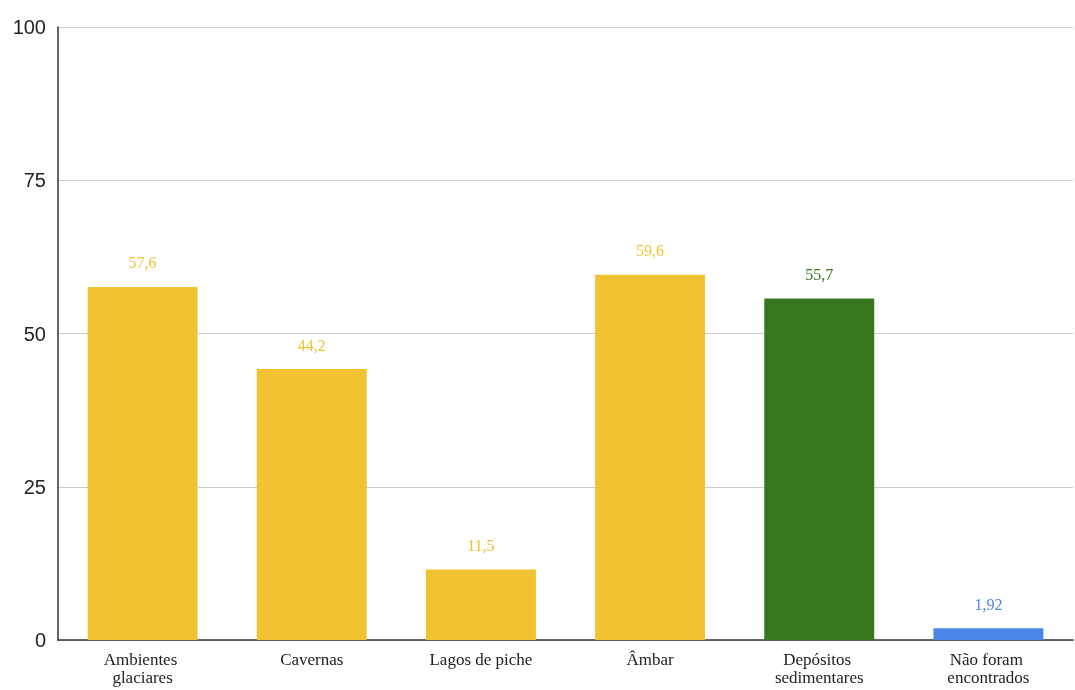 This screenshot has height=690, width=1075. Describe the element at coordinates (142, 668) in the screenshot. I see `x-tick-label: Ambientes glaciares` at that location.